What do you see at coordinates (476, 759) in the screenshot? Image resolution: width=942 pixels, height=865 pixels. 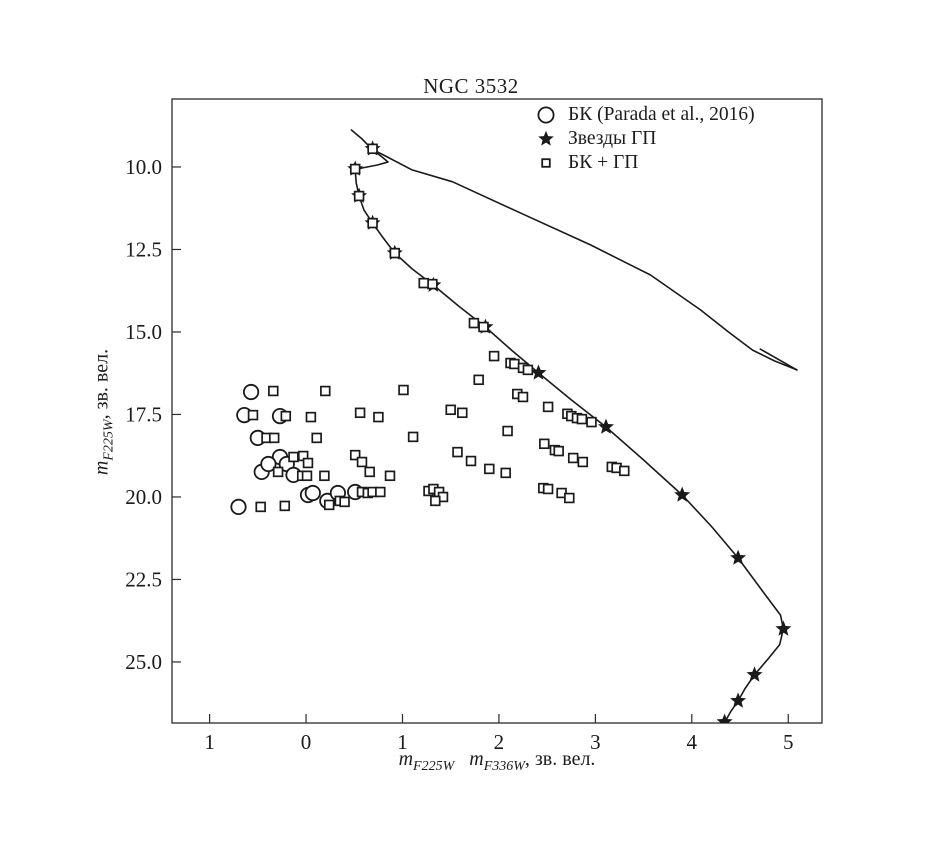 I see `x-axis-var2: m` at bounding box center [476, 759].